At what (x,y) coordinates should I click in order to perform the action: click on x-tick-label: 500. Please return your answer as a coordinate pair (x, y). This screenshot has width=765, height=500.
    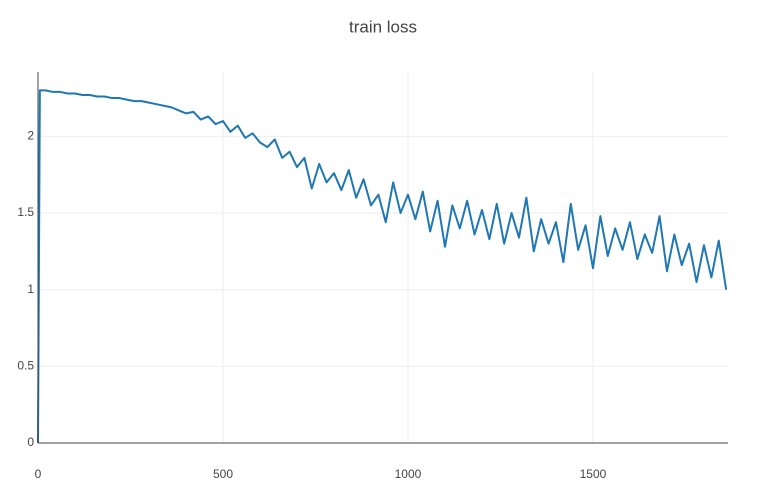
    Looking at the image, I should click on (223, 474).